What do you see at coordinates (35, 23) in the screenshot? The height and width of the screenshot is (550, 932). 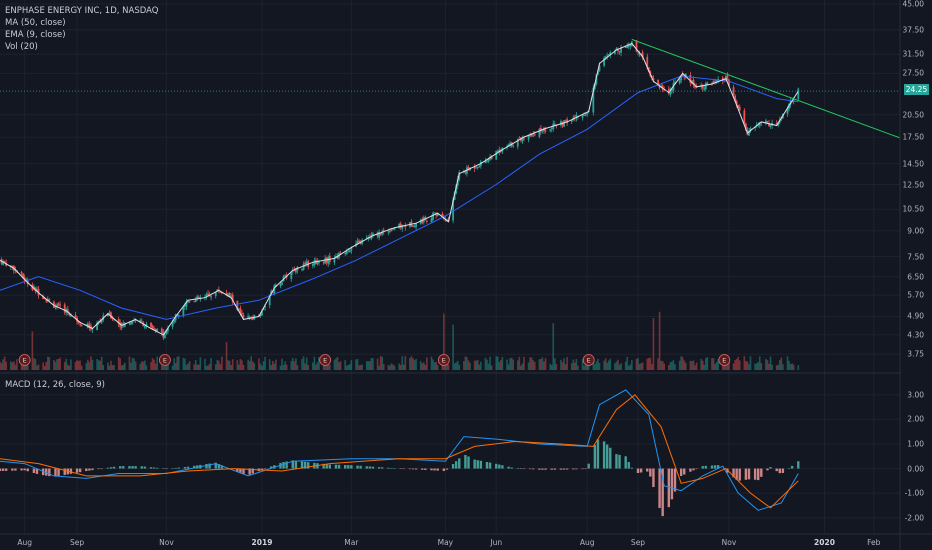 I see `ma-legend: MA (50, close)` at bounding box center [35, 23].